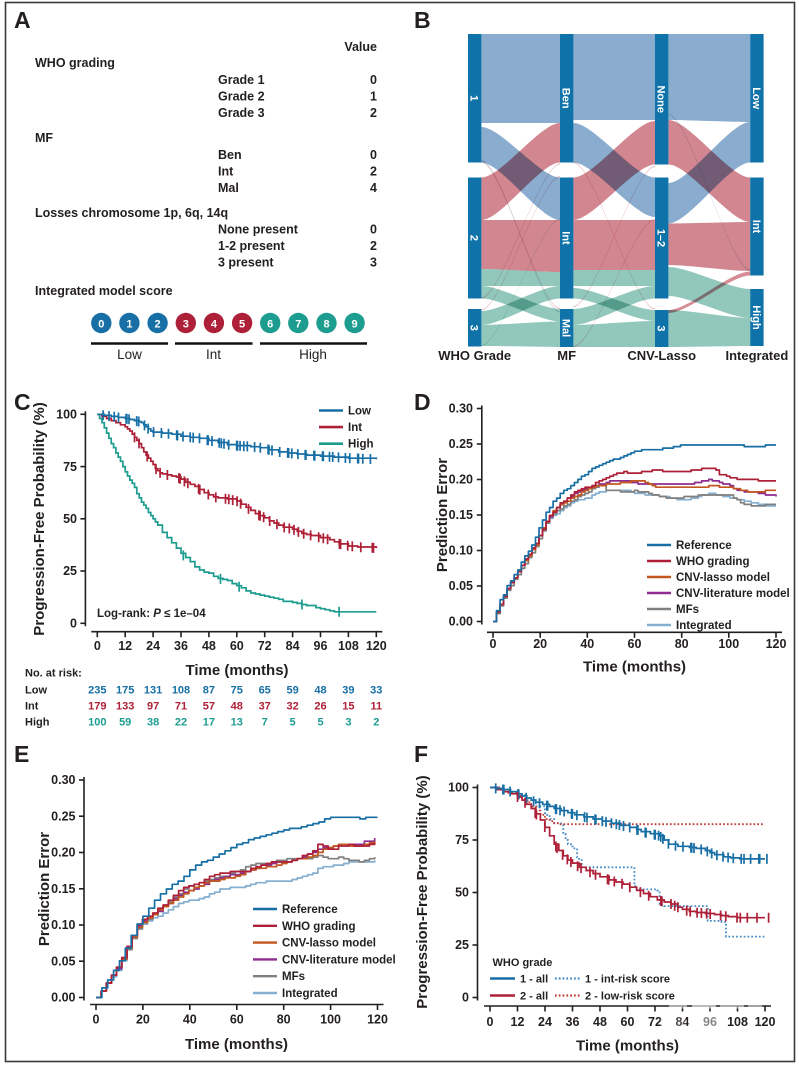  Describe the element at coordinates (461, 551) in the screenshot. I see `svg-text: 0.10` at that location.